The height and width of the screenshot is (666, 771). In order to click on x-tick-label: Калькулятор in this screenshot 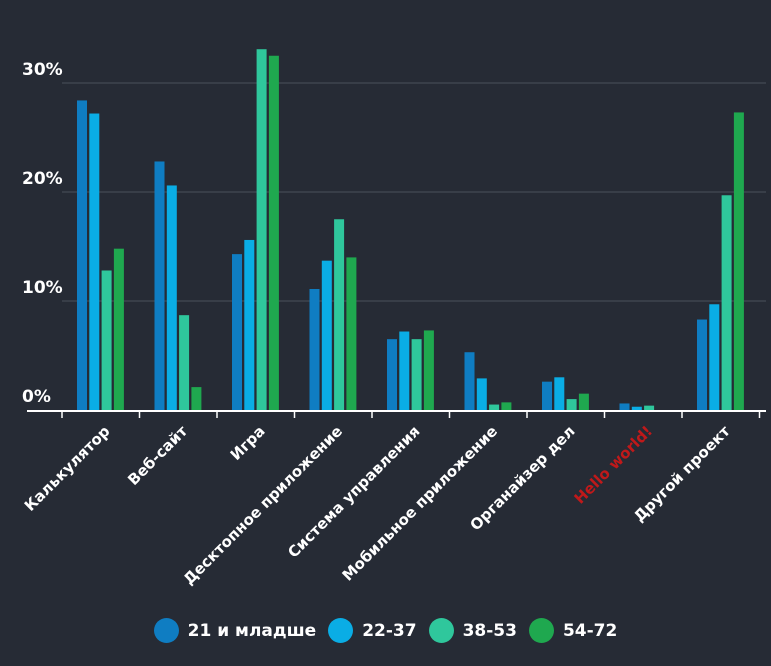, I will do `click(67, 468)`.